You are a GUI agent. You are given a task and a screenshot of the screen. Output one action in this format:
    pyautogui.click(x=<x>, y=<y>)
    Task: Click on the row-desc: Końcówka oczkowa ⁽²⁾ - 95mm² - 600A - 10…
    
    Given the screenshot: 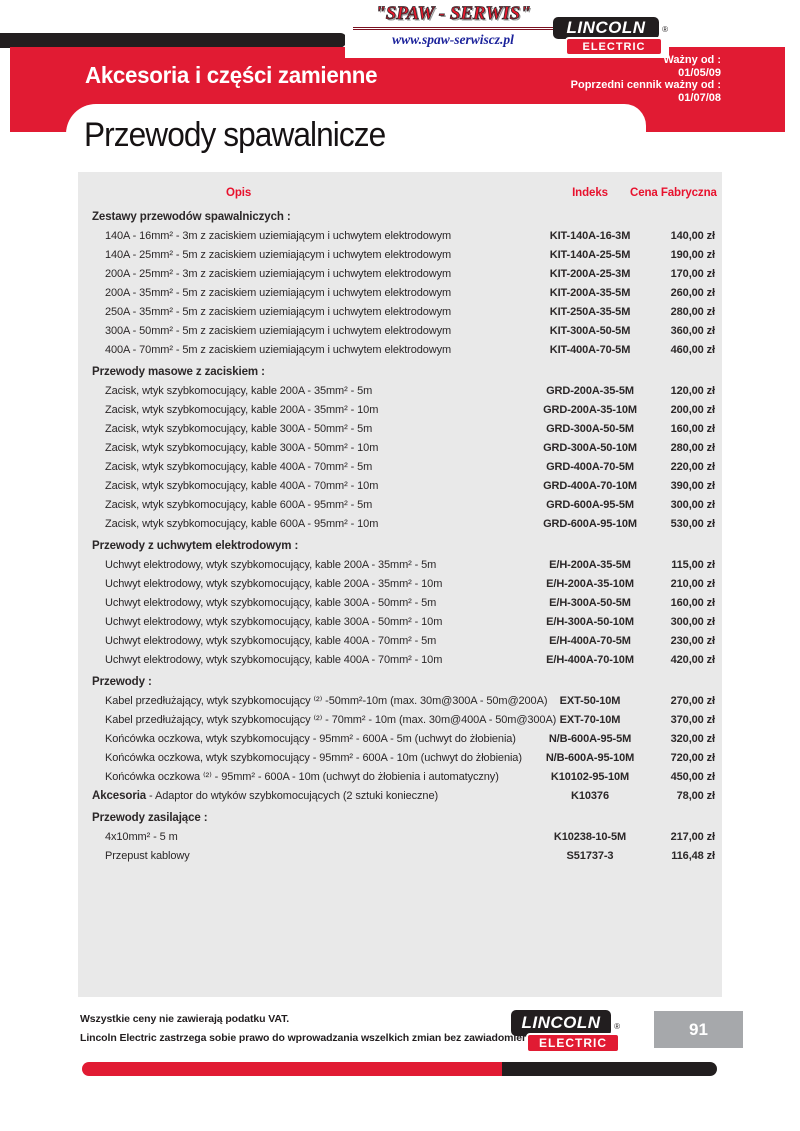 What is the action you would take?
    pyautogui.click(x=302, y=777)
    